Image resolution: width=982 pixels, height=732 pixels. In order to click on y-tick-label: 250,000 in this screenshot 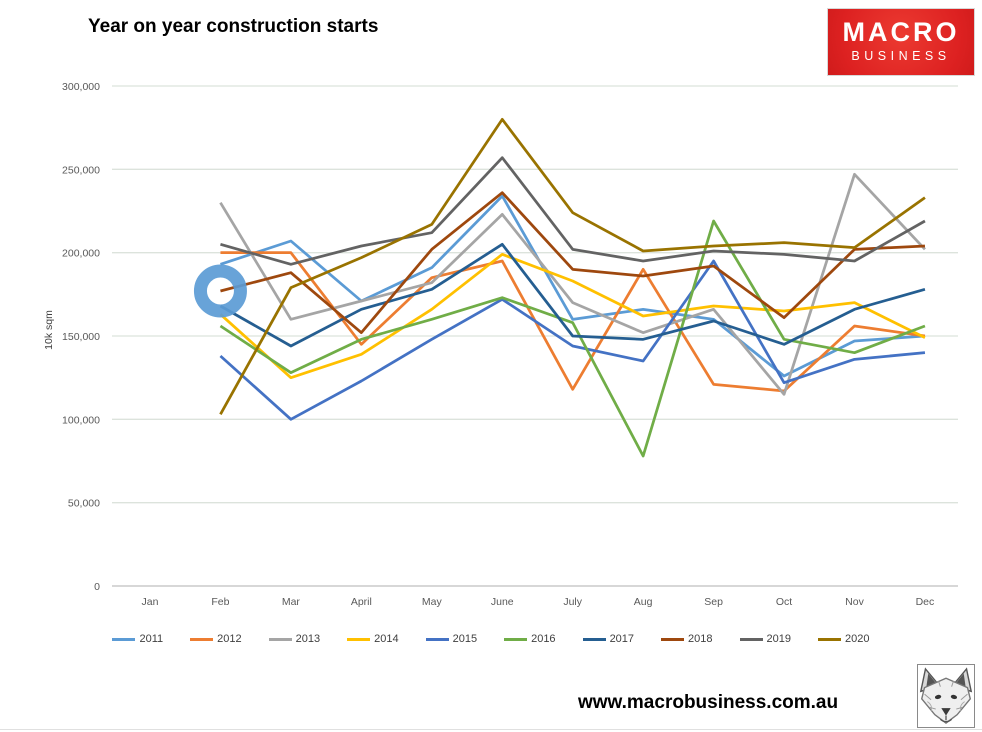, I will do `click(81, 170)`.